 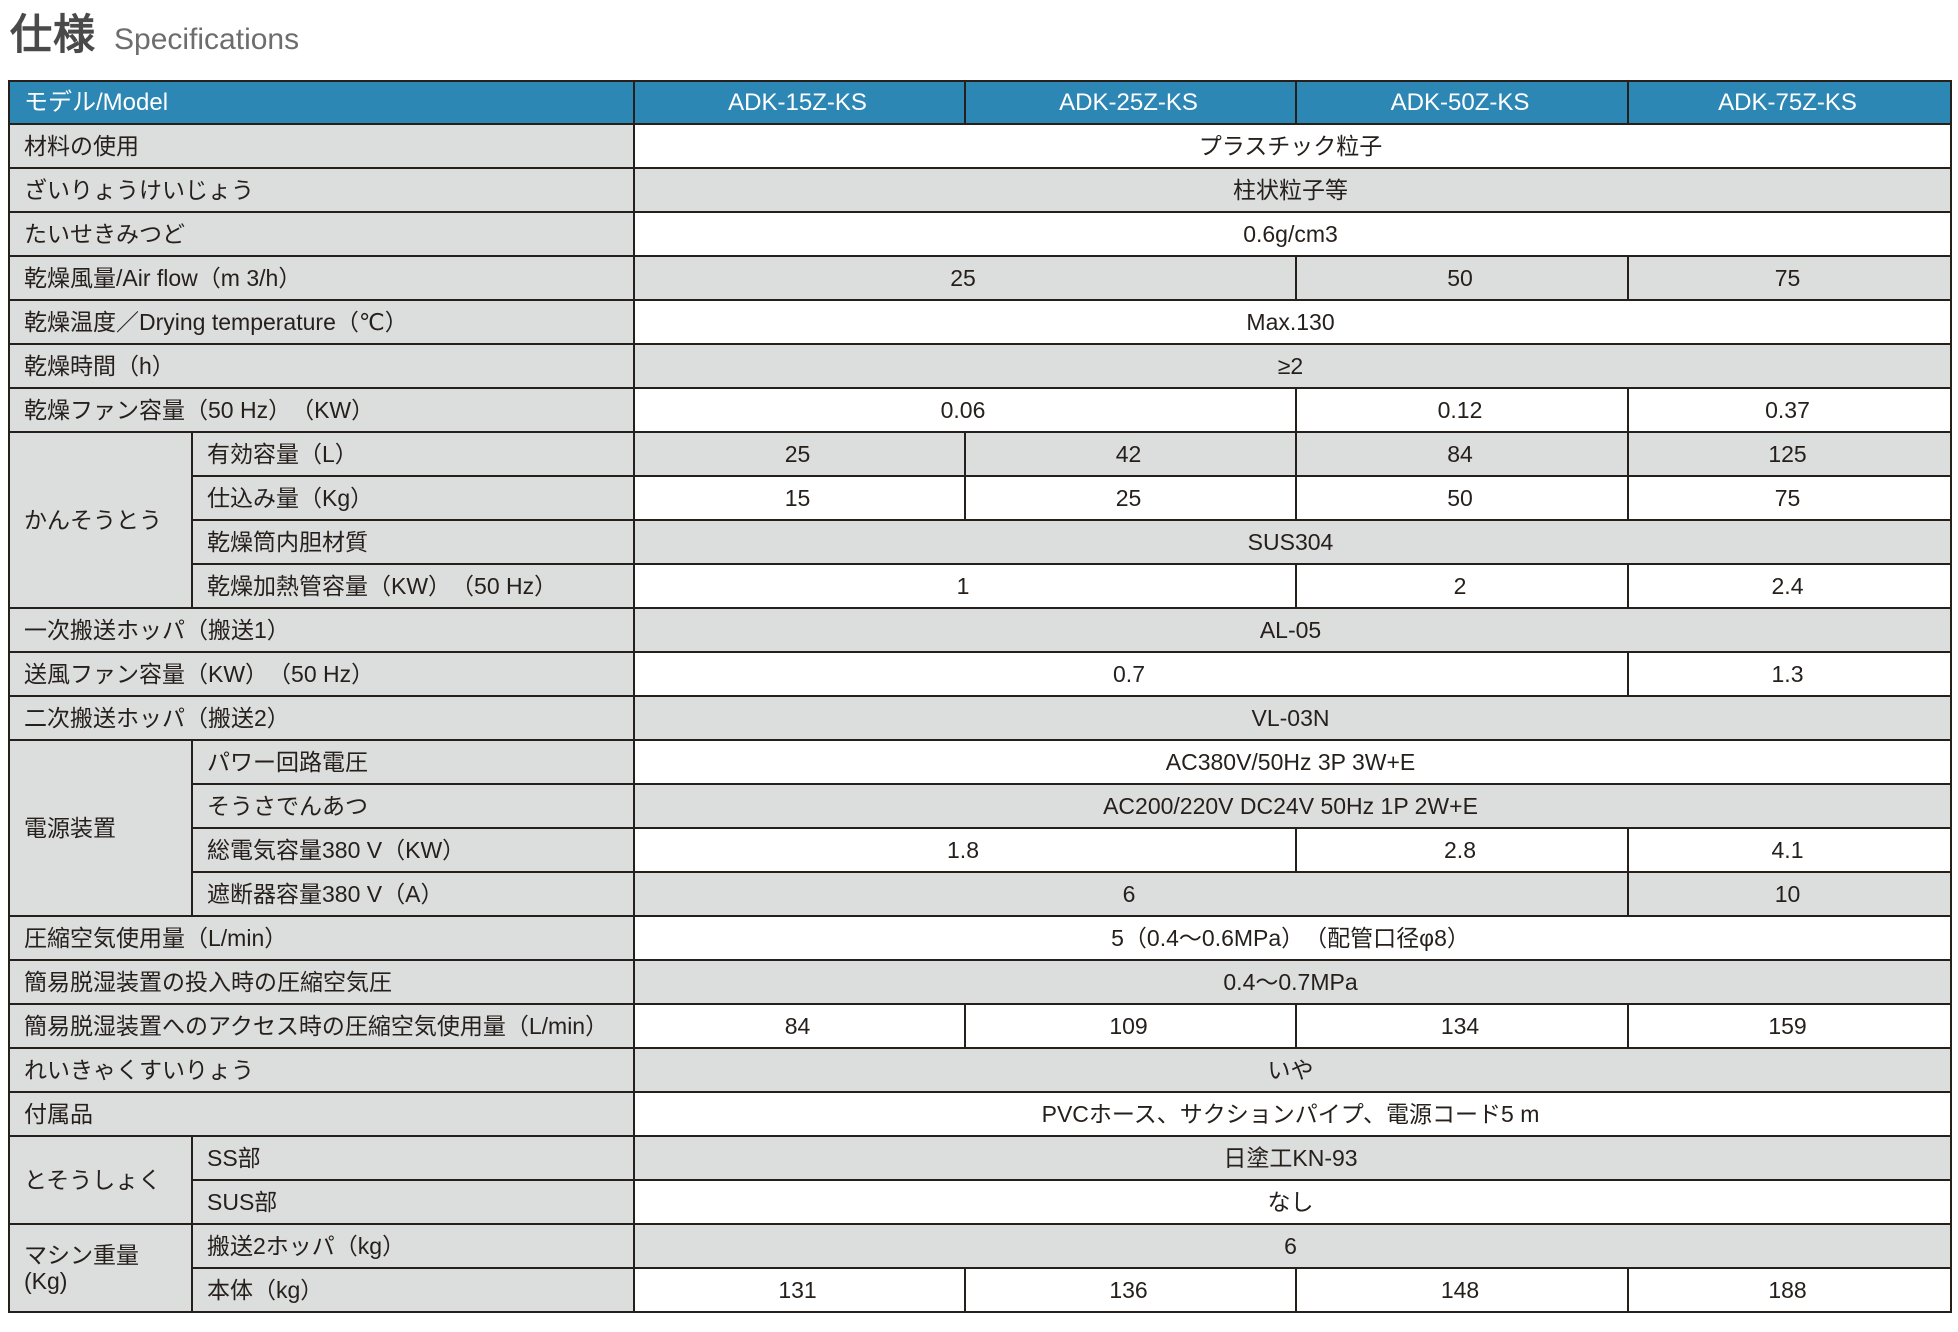 I want to click on value-cell: 5（0.4～0.6MPa） （配管口径φ8）, so click(x=1293, y=938).